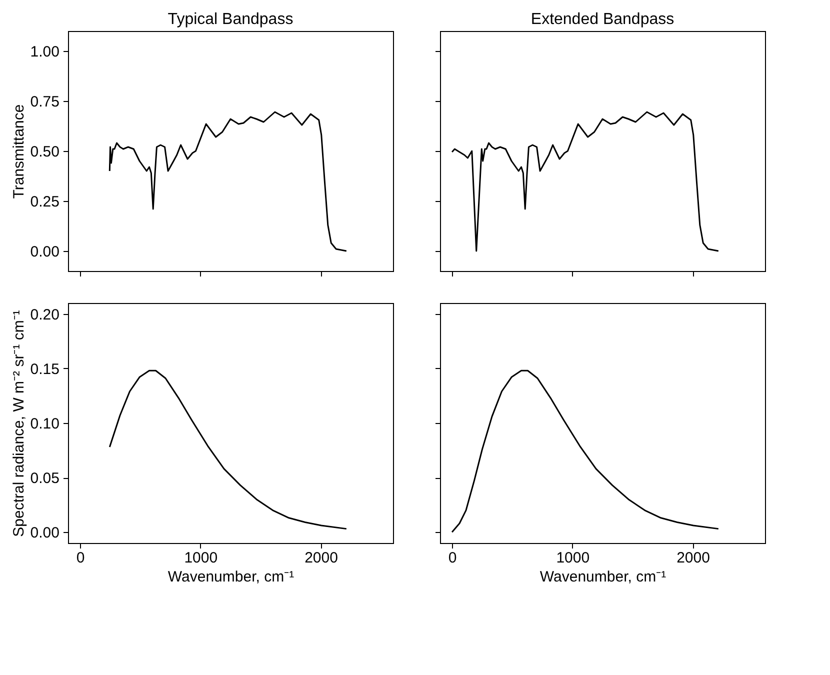 The image size is (830, 675). What do you see at coordinates (602, 19) in the screenshot?
I see `chart-title: Extended Bandpass` at bounding box center [602, 19].